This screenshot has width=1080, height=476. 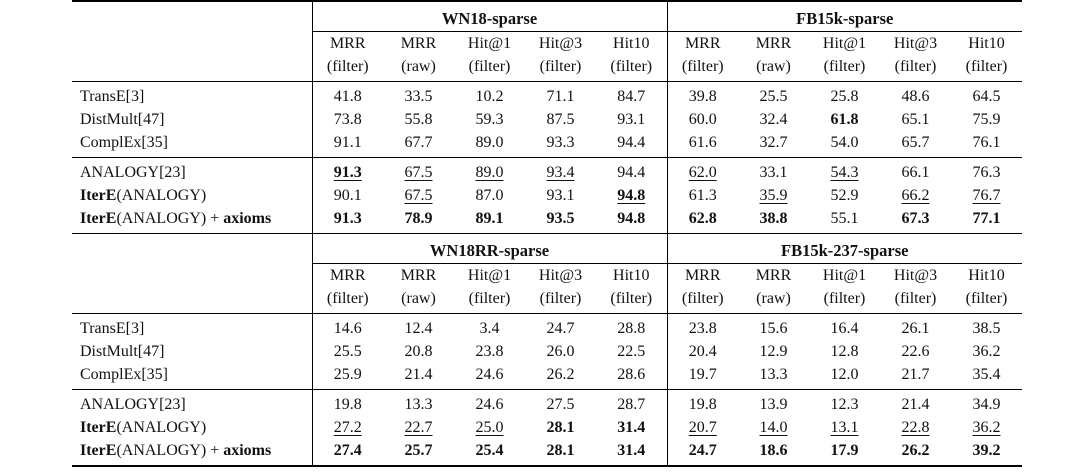 I want to click on metric-value: 38.5, so click(x=986, y=328).